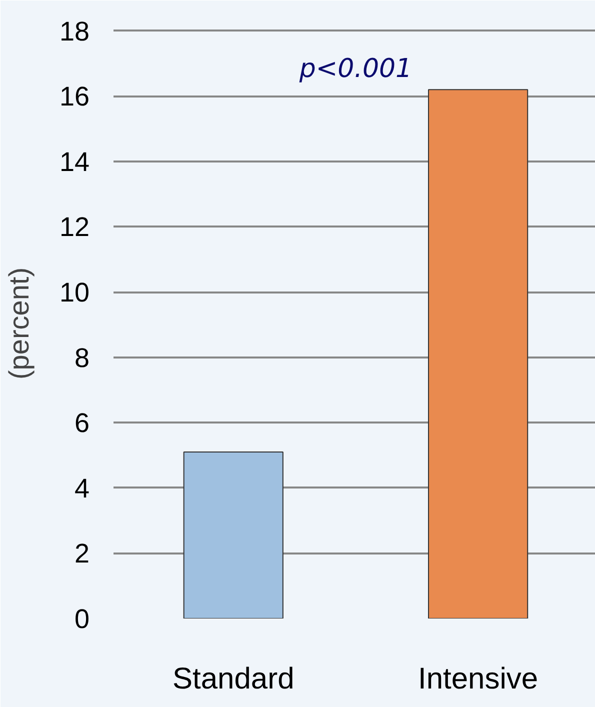 The width and height of the screenshot is (595, 707). What do you see at coordinates (74, 97) in the screenshot?
I see `y-tick-label: 16` at bounding box center [74, 97].